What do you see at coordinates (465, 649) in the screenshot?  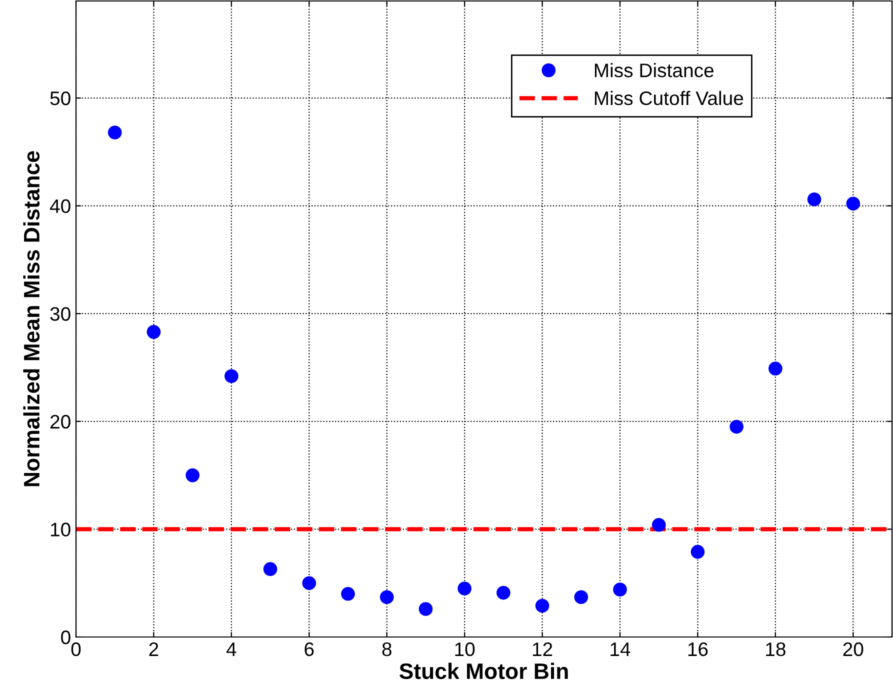 I see `x-tick-label: 10` at bounding box center [465, 649].